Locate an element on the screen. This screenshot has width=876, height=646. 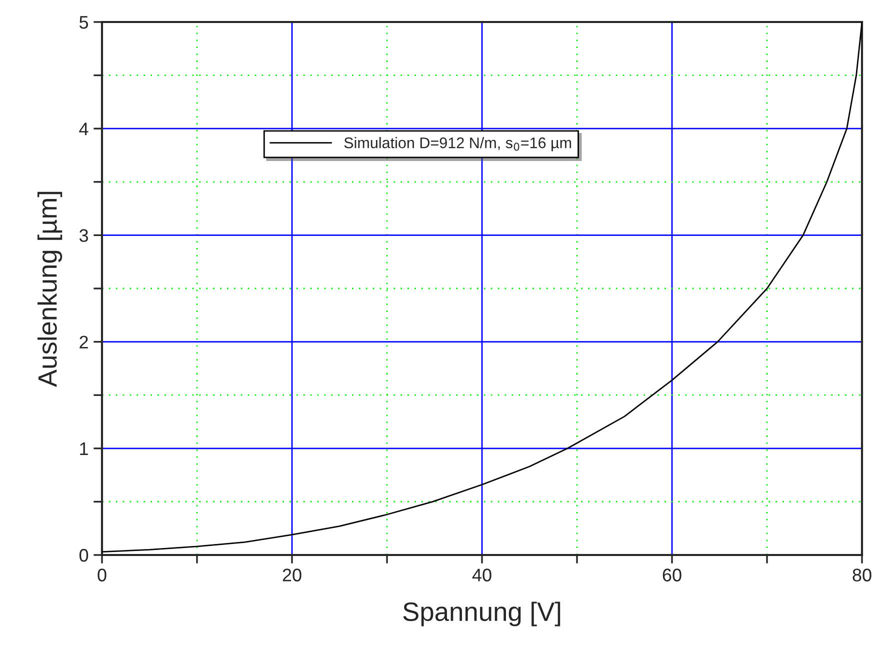
y-tick-label: 1 is located at coordinates (84, 448).